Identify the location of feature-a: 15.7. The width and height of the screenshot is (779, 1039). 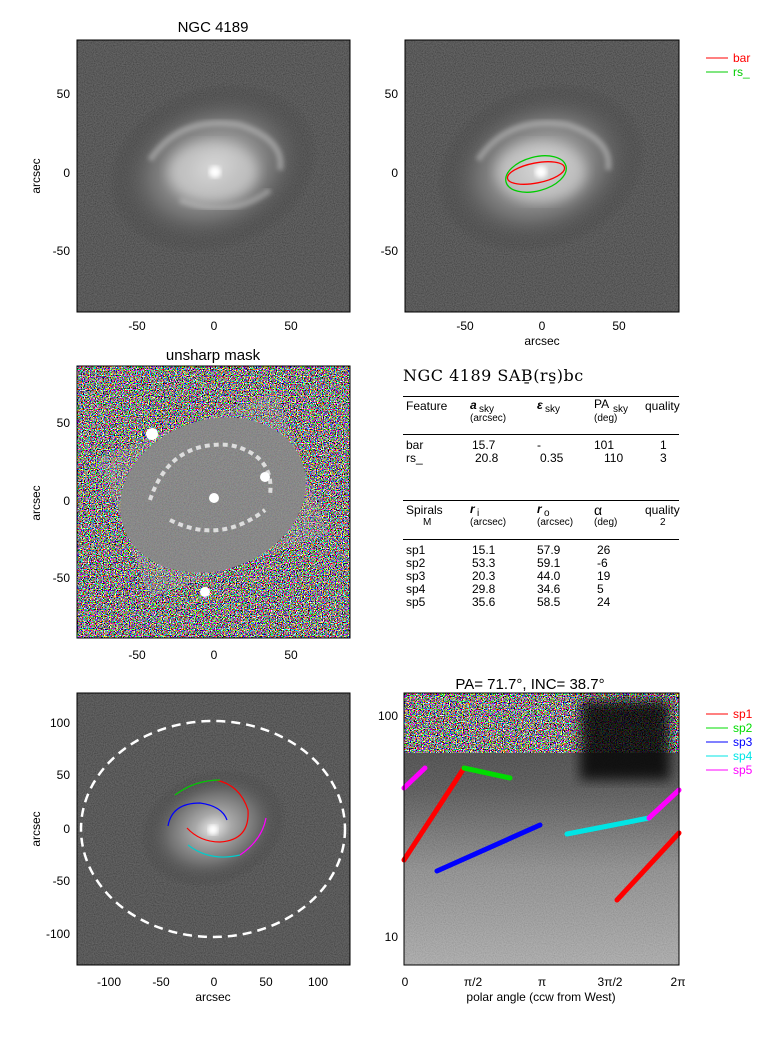
(484, 445).